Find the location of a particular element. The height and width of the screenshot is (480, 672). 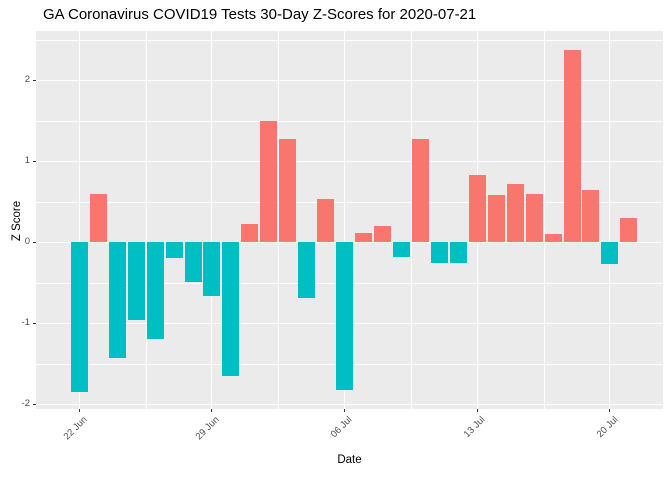

bar-03-jul is located at coordinates (288, 191).